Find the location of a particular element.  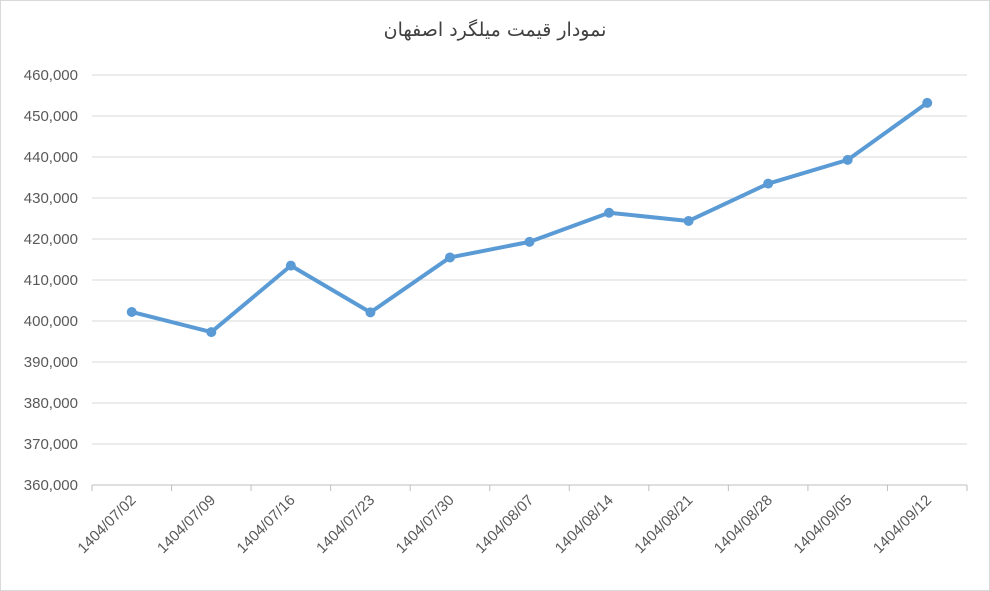

x-tick-label: 1404/09/05 is located at coordinates (822, 524).